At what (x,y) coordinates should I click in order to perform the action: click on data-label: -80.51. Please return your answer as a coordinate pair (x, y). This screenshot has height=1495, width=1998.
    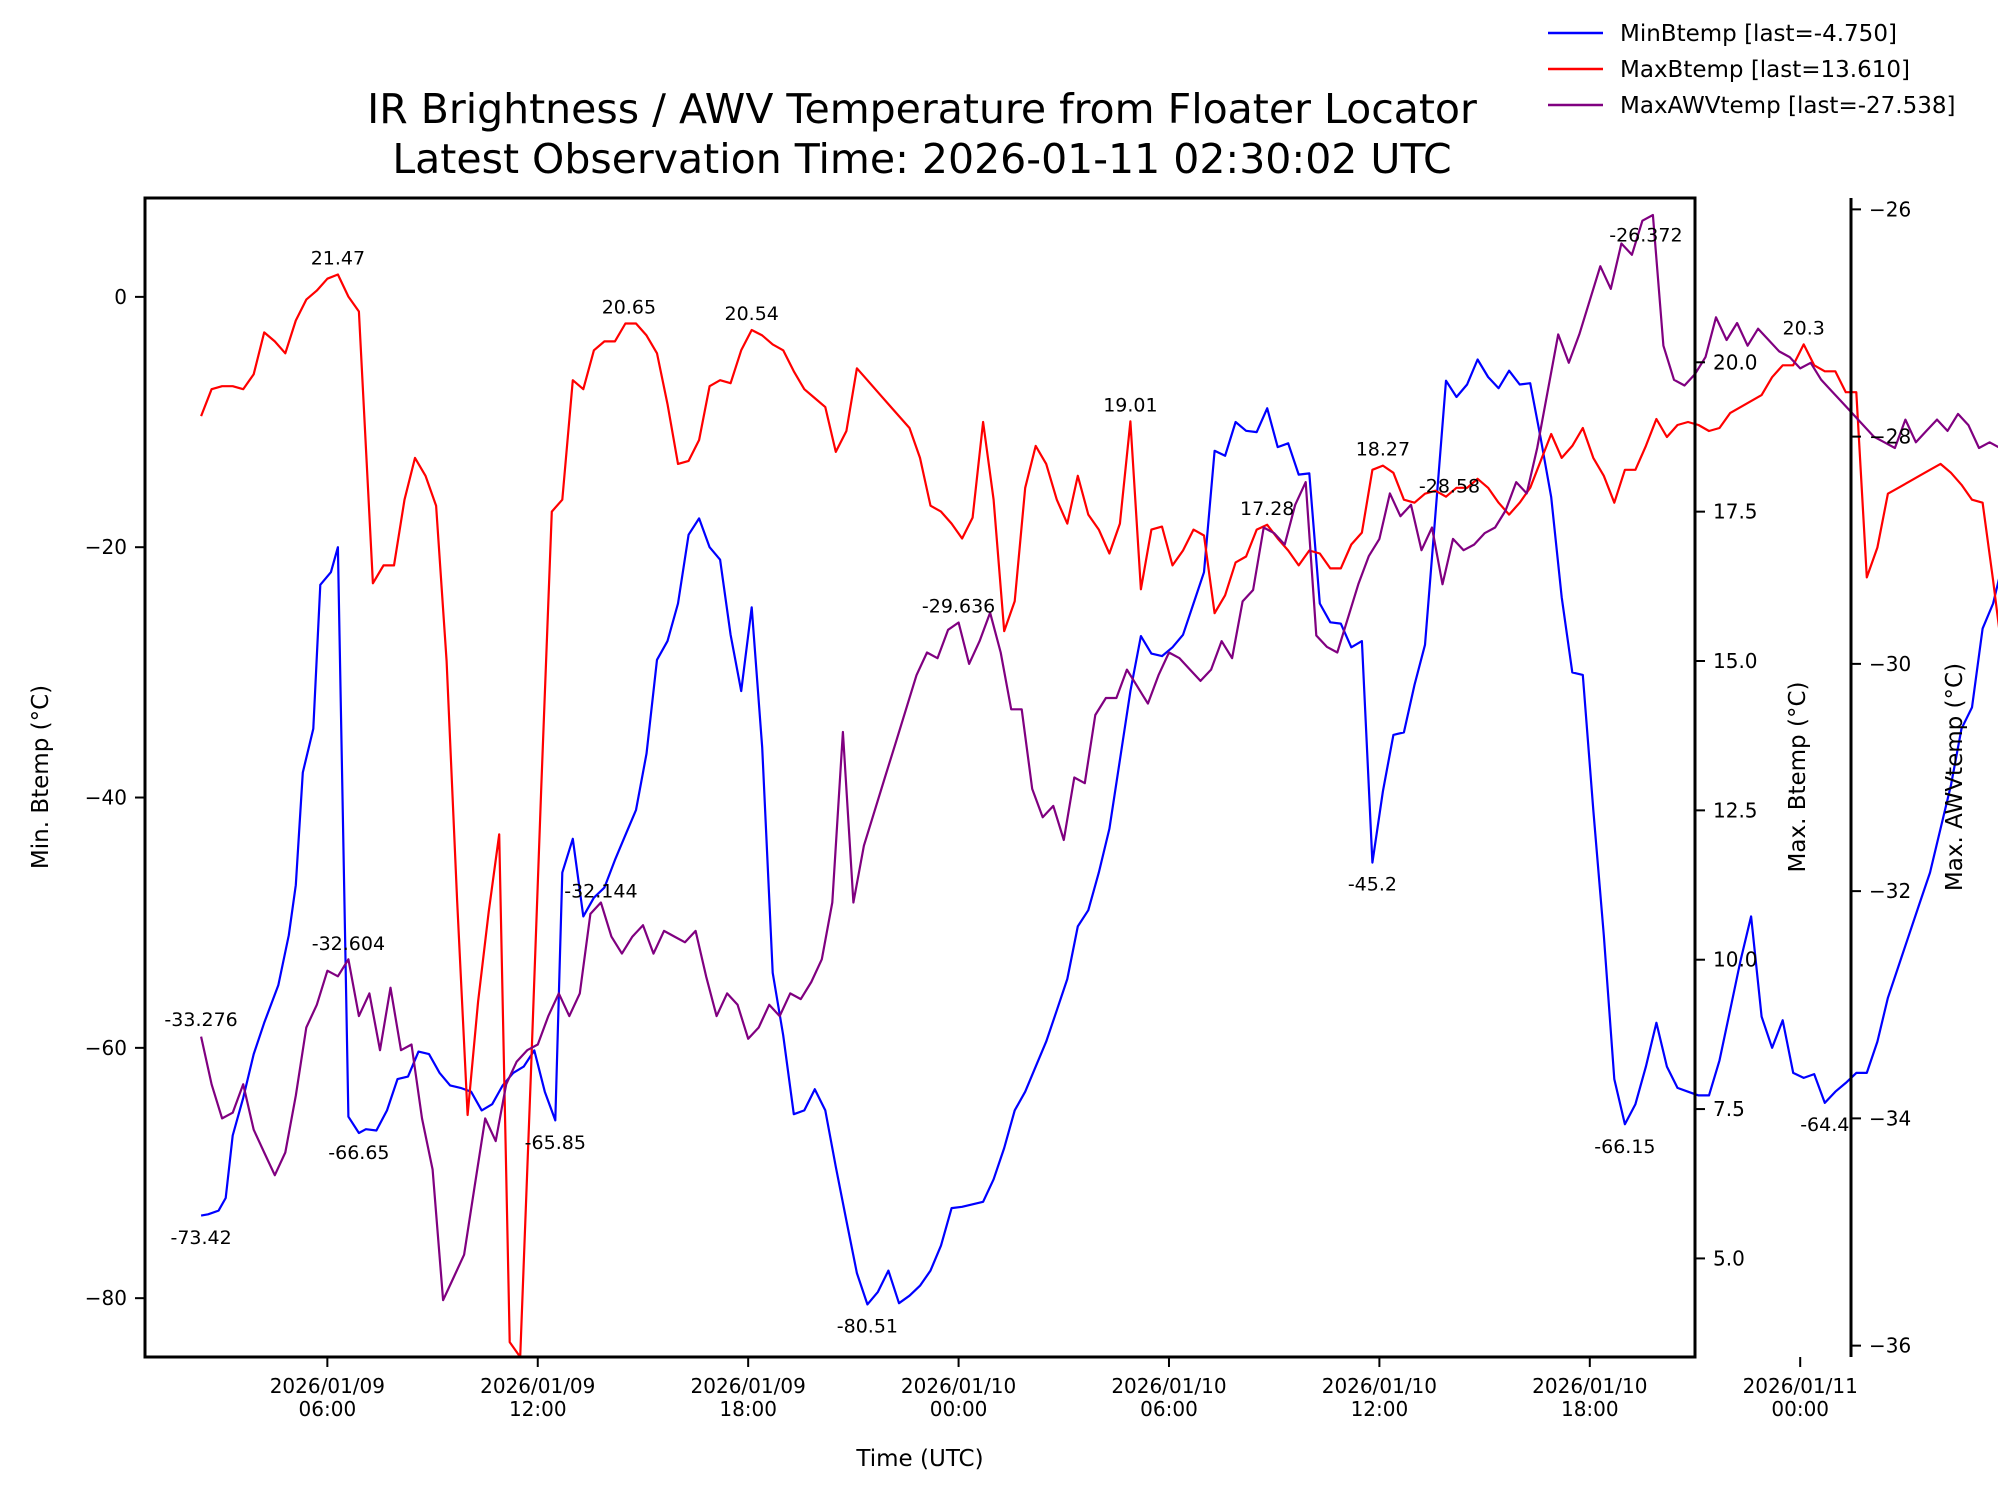
    Looking at the image, I should click on (867, 1327).